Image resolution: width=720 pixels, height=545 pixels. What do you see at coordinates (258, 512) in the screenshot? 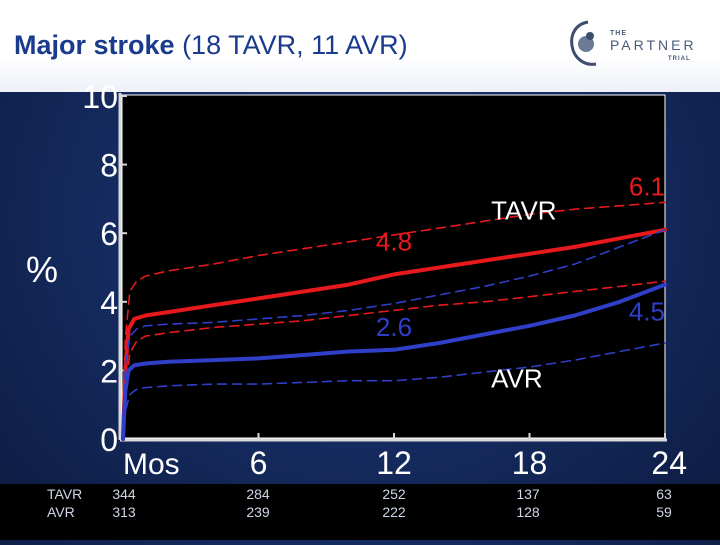
I see `risk-cell: 239` at bounding box center [258, 512].